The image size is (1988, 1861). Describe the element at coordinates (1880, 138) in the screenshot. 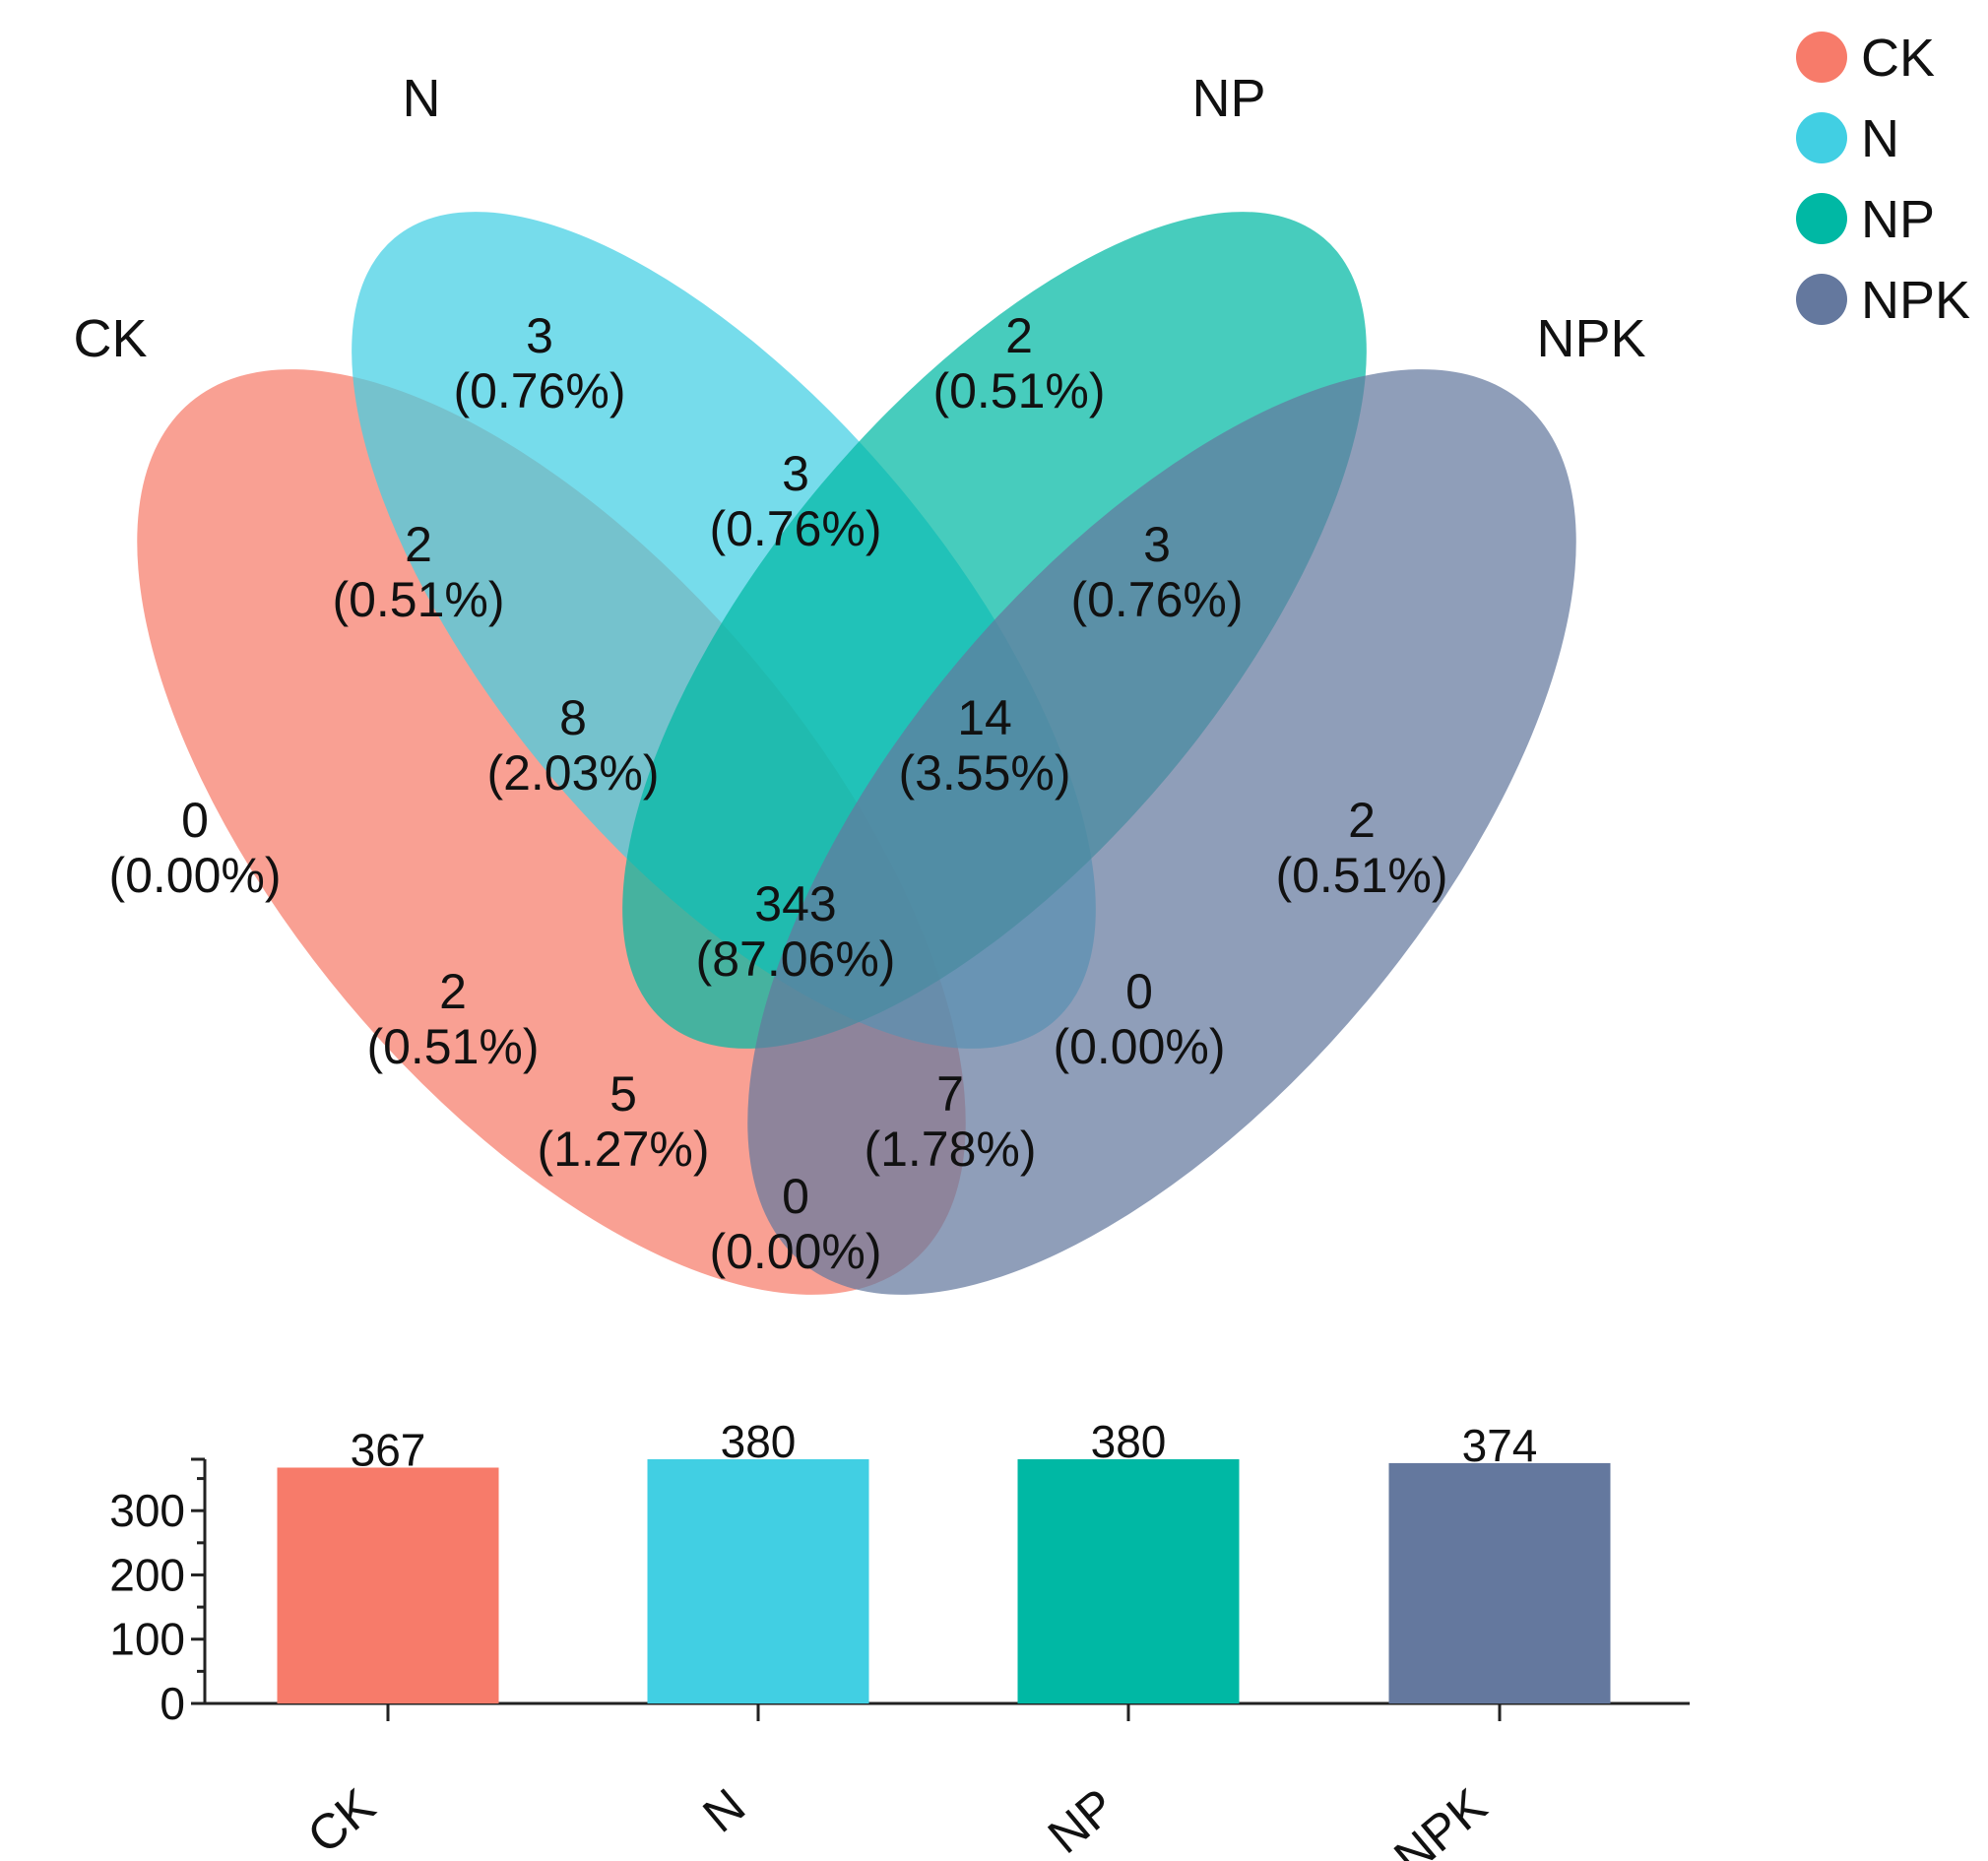

I see `legend-label: N` at that location.